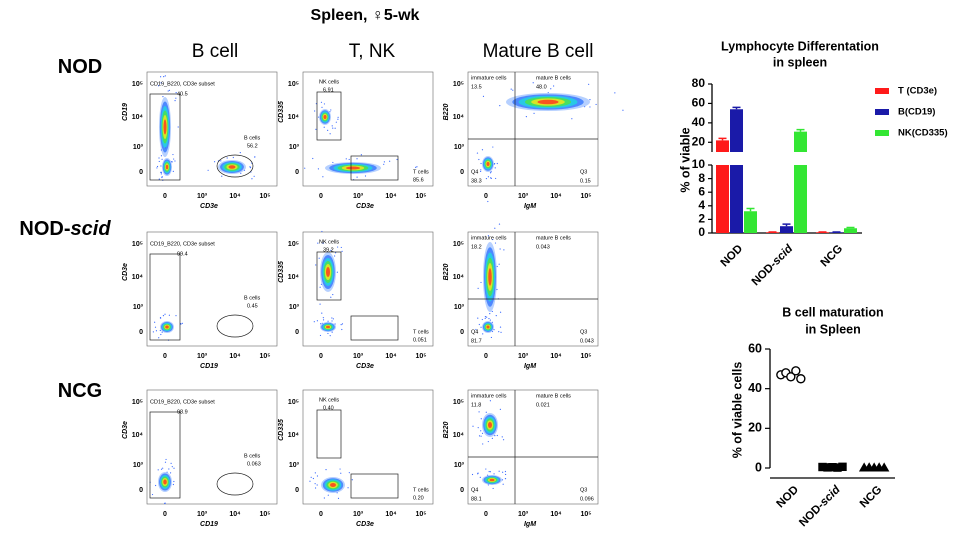 The width and height of the screenshot is (968, 541). What do you see at coordinates (254, 464) in the screenshot?
I see `gate-value: 0.063` at bounding box center [254, 464].